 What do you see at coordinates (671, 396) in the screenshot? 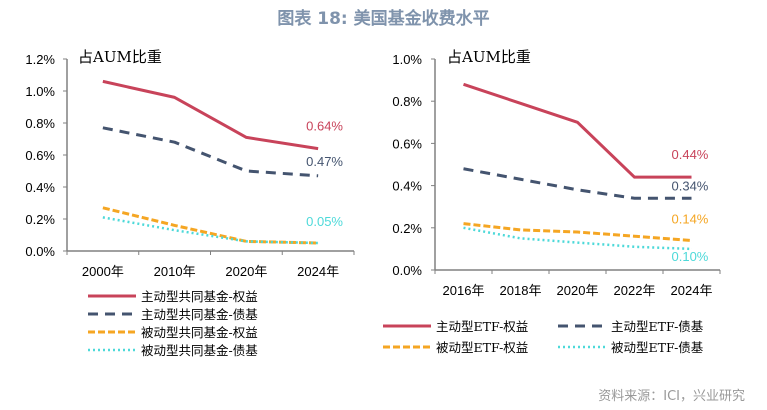
I see `source-note: 资料来源：ICI，兴业研究` at bounding box center [671, 396].